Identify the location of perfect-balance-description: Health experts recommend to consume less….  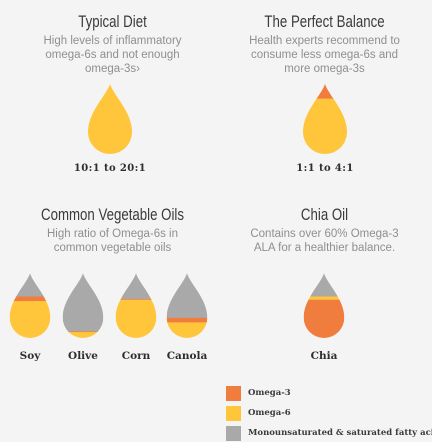
(324, 55).